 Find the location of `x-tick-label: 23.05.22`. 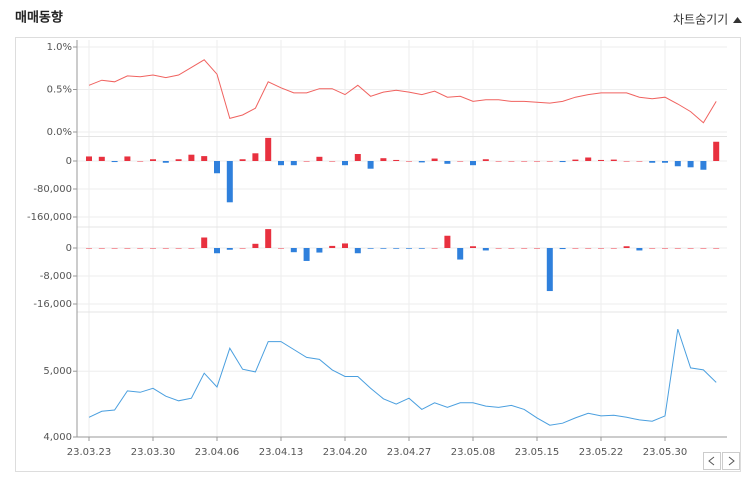

x-tick-label: 23.05.22 is located at coordinates (601, 452).